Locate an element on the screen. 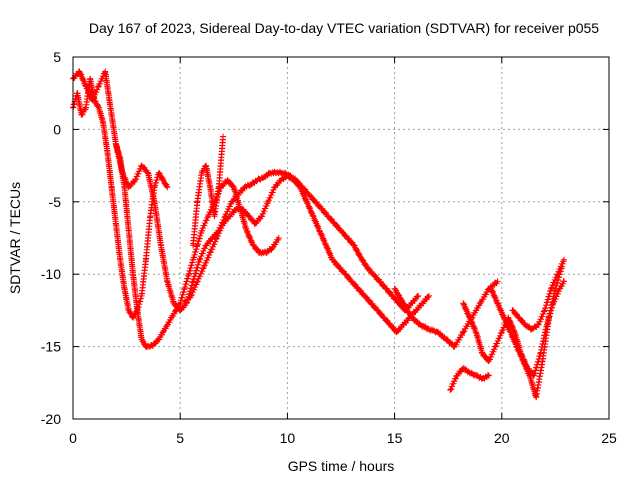 The height and width of the screenshot is (480, 640). y-axis-label: SDTVAR / TECUs is located at coordinates (15, 238).